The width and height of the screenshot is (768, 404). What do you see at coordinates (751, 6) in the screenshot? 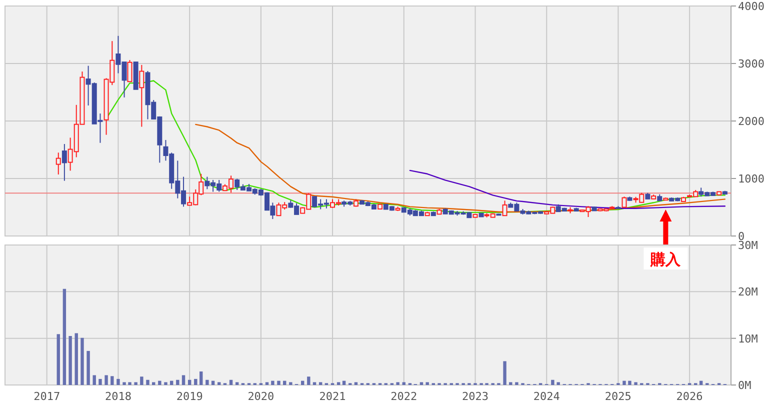
I see `y-tick-label: 4000` at bounding box center [751, 6].